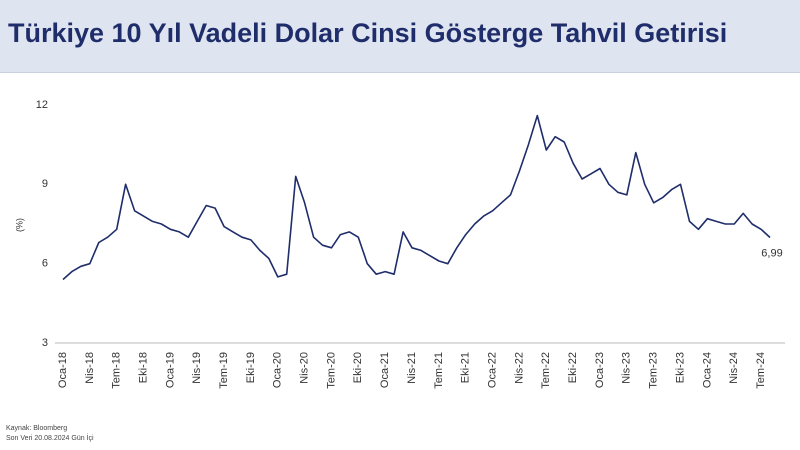 The height and width of the screenshot is (450, 800). I want to click on y-tick-label: 9, so click(45, 184).